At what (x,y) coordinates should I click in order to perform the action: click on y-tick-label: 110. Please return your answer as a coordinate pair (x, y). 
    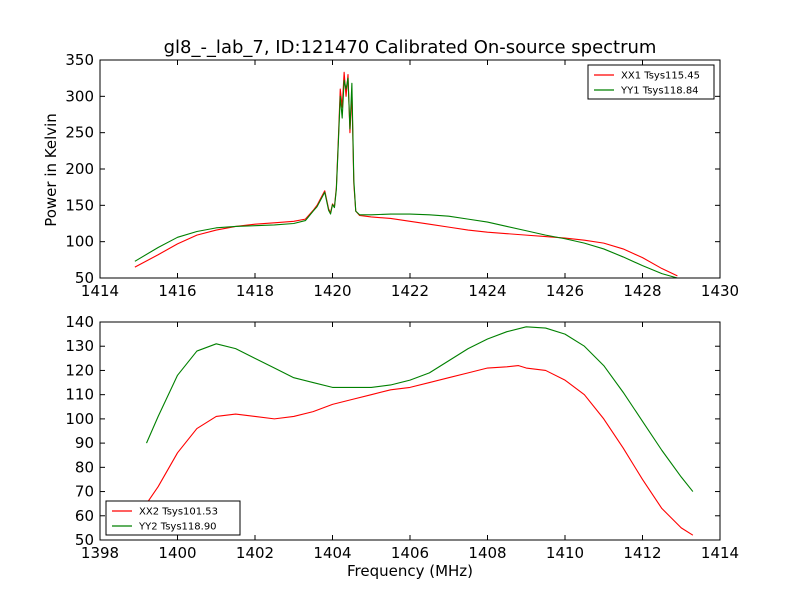
    Looking at the image, I should click on (79, 395).